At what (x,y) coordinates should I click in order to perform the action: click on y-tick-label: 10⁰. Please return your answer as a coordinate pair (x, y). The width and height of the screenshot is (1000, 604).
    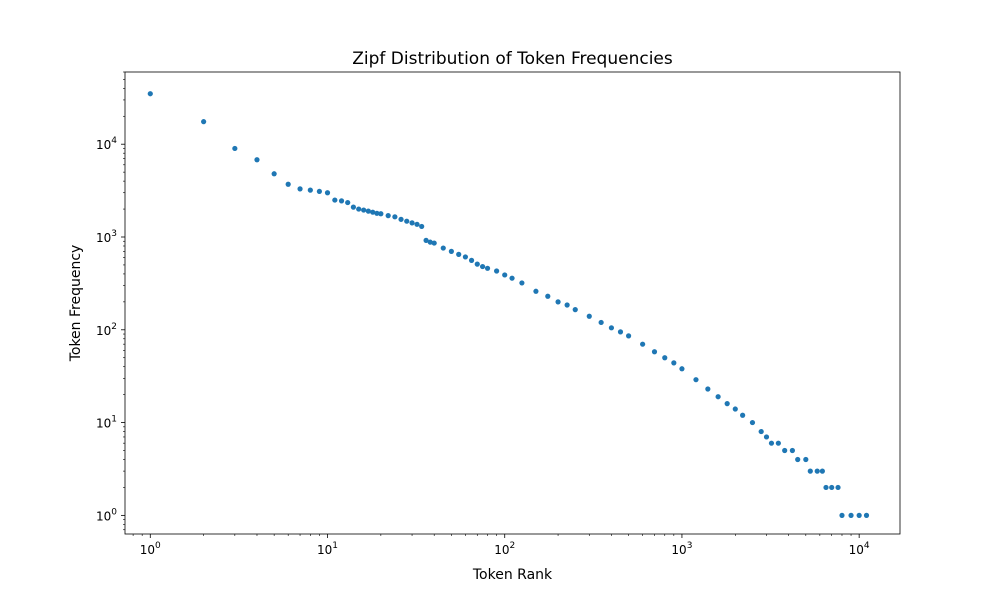
    Looking at the image, I should click on (106, 515).